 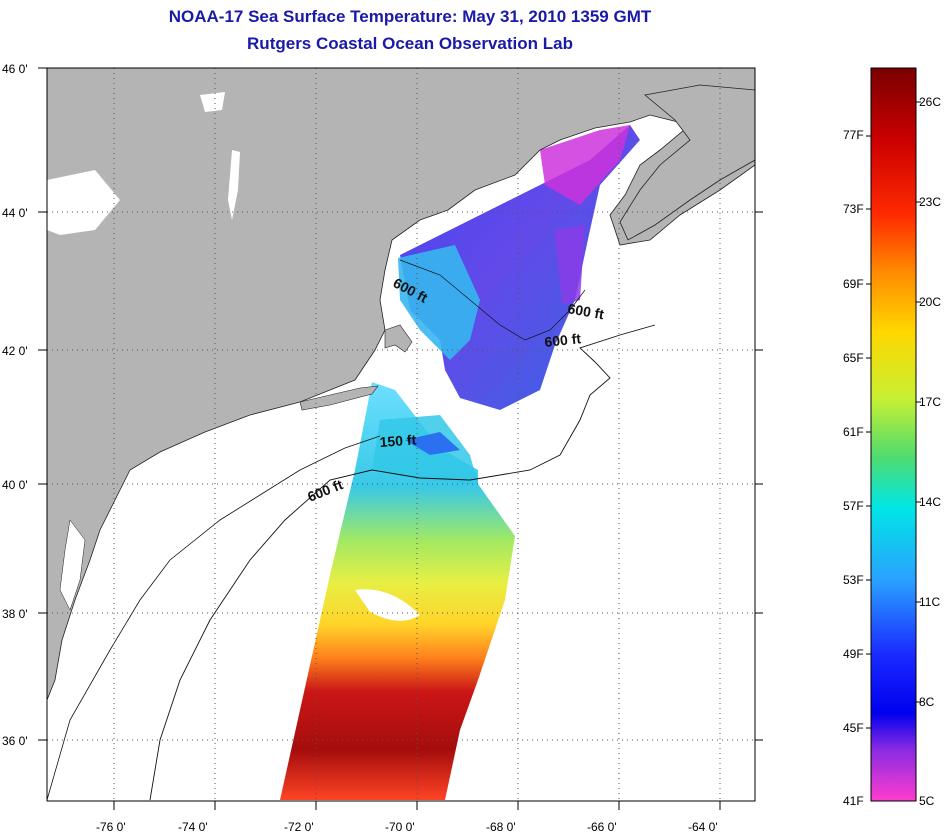 What do you see at coordinates (492, 300) in the screenshot?
I see `contour-gulf-inner` at bounding box center [492, 300].